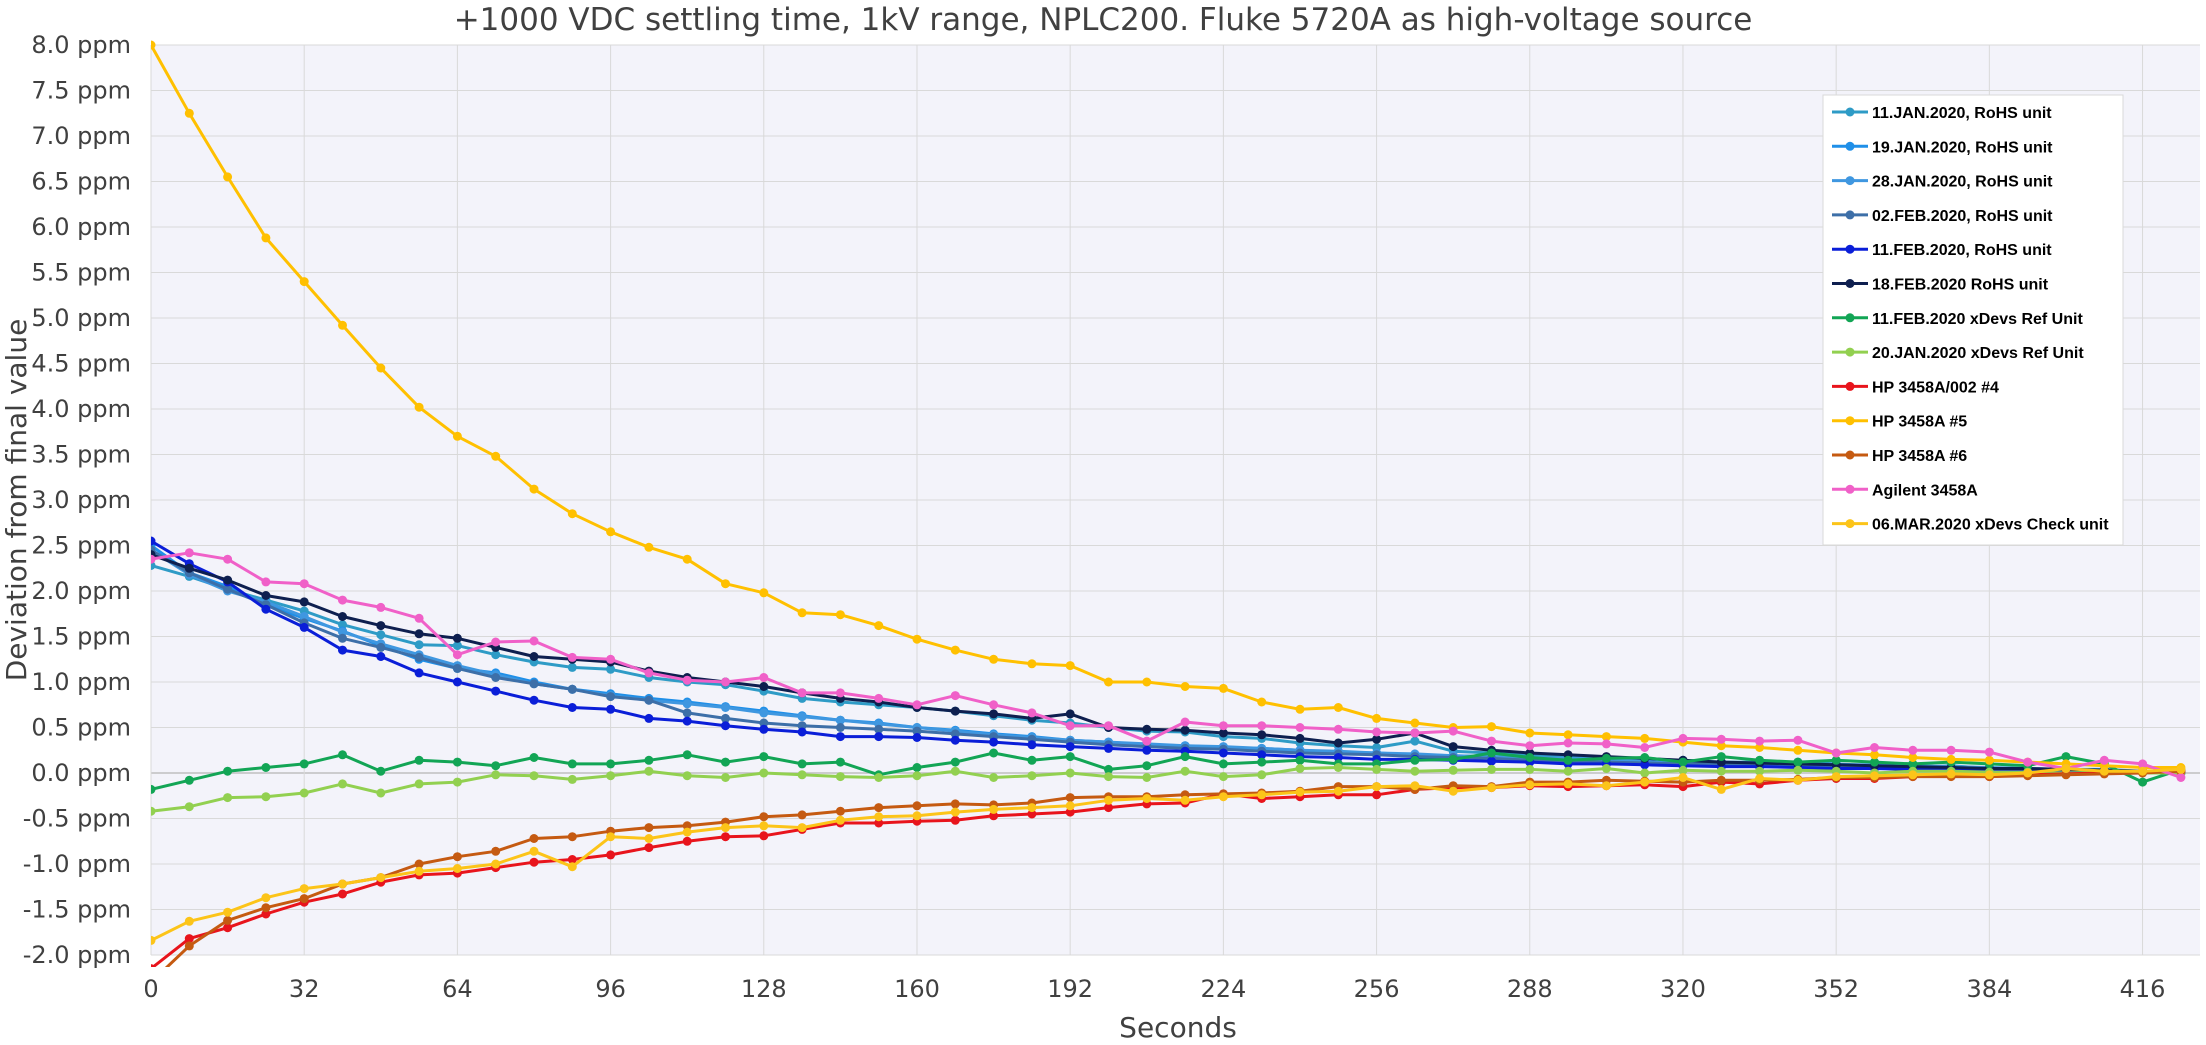 This screenshot has height=1045, width=2206. I want to click on legend-item: HP 3458A/002 #4, so click(1915, 387).